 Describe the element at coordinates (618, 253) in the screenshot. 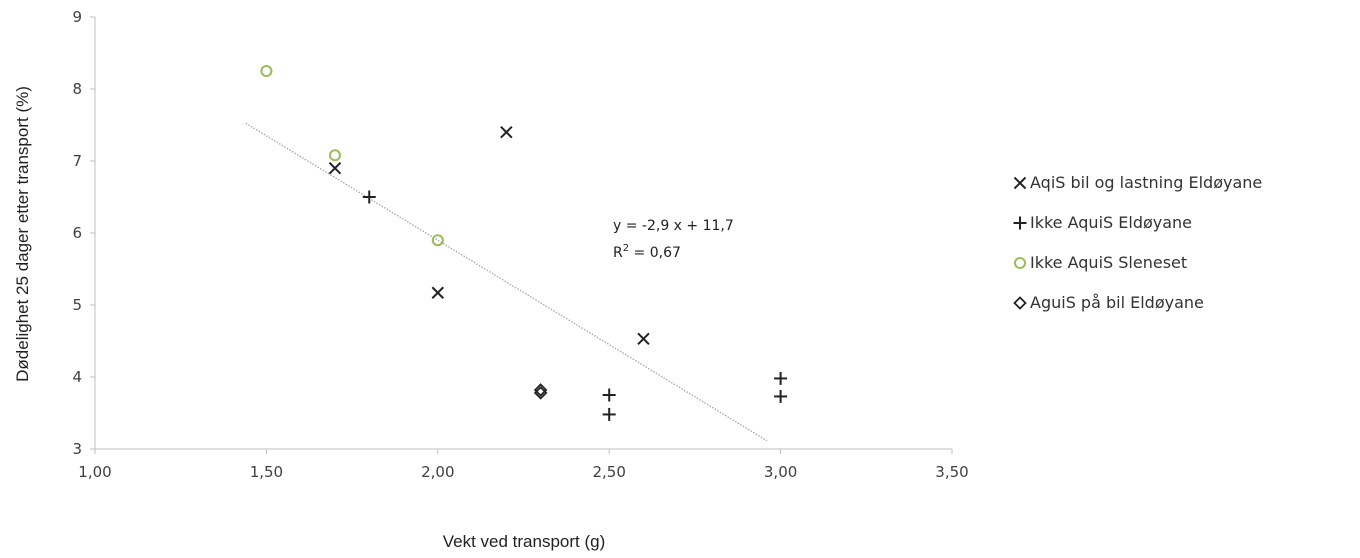

I see `r-squared-prefix: R` at that location.